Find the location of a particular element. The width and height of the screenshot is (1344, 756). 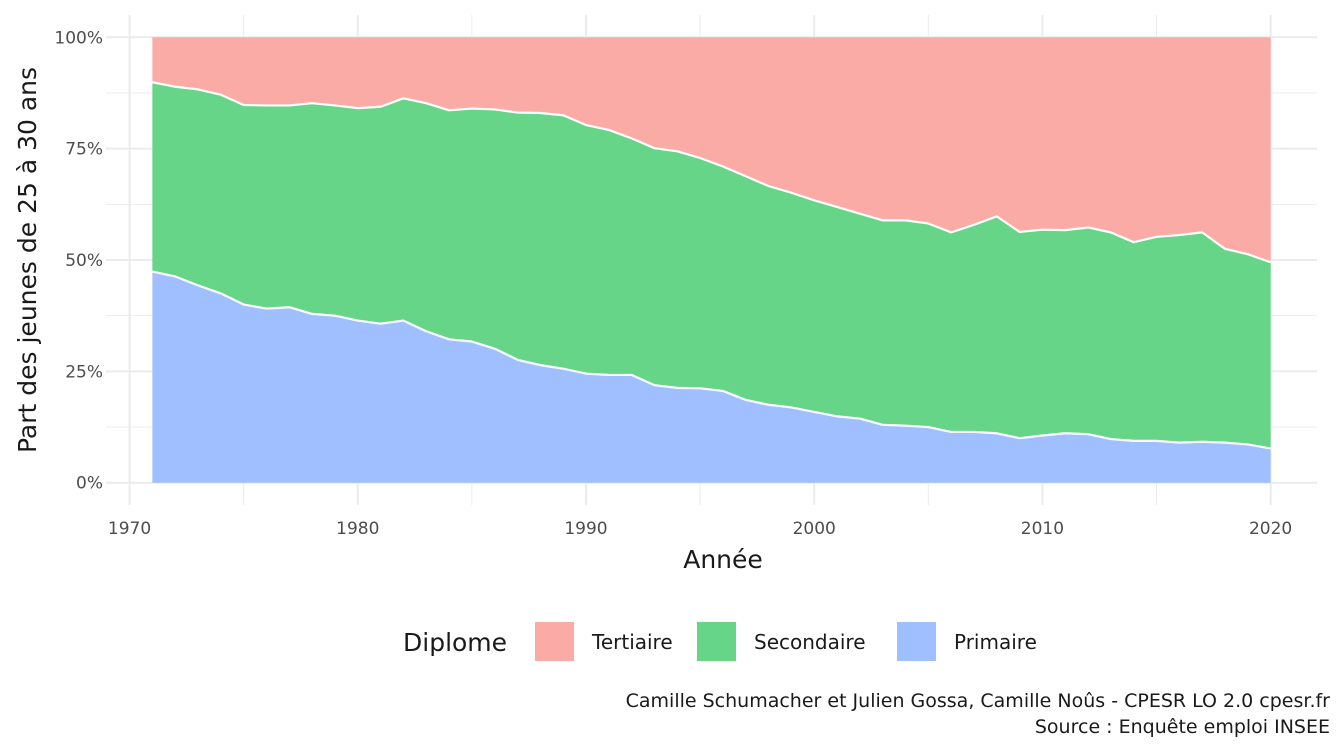

y-axis-title: Part des jeunes de 25 à 30 ans is located at coordinates (27, 260).